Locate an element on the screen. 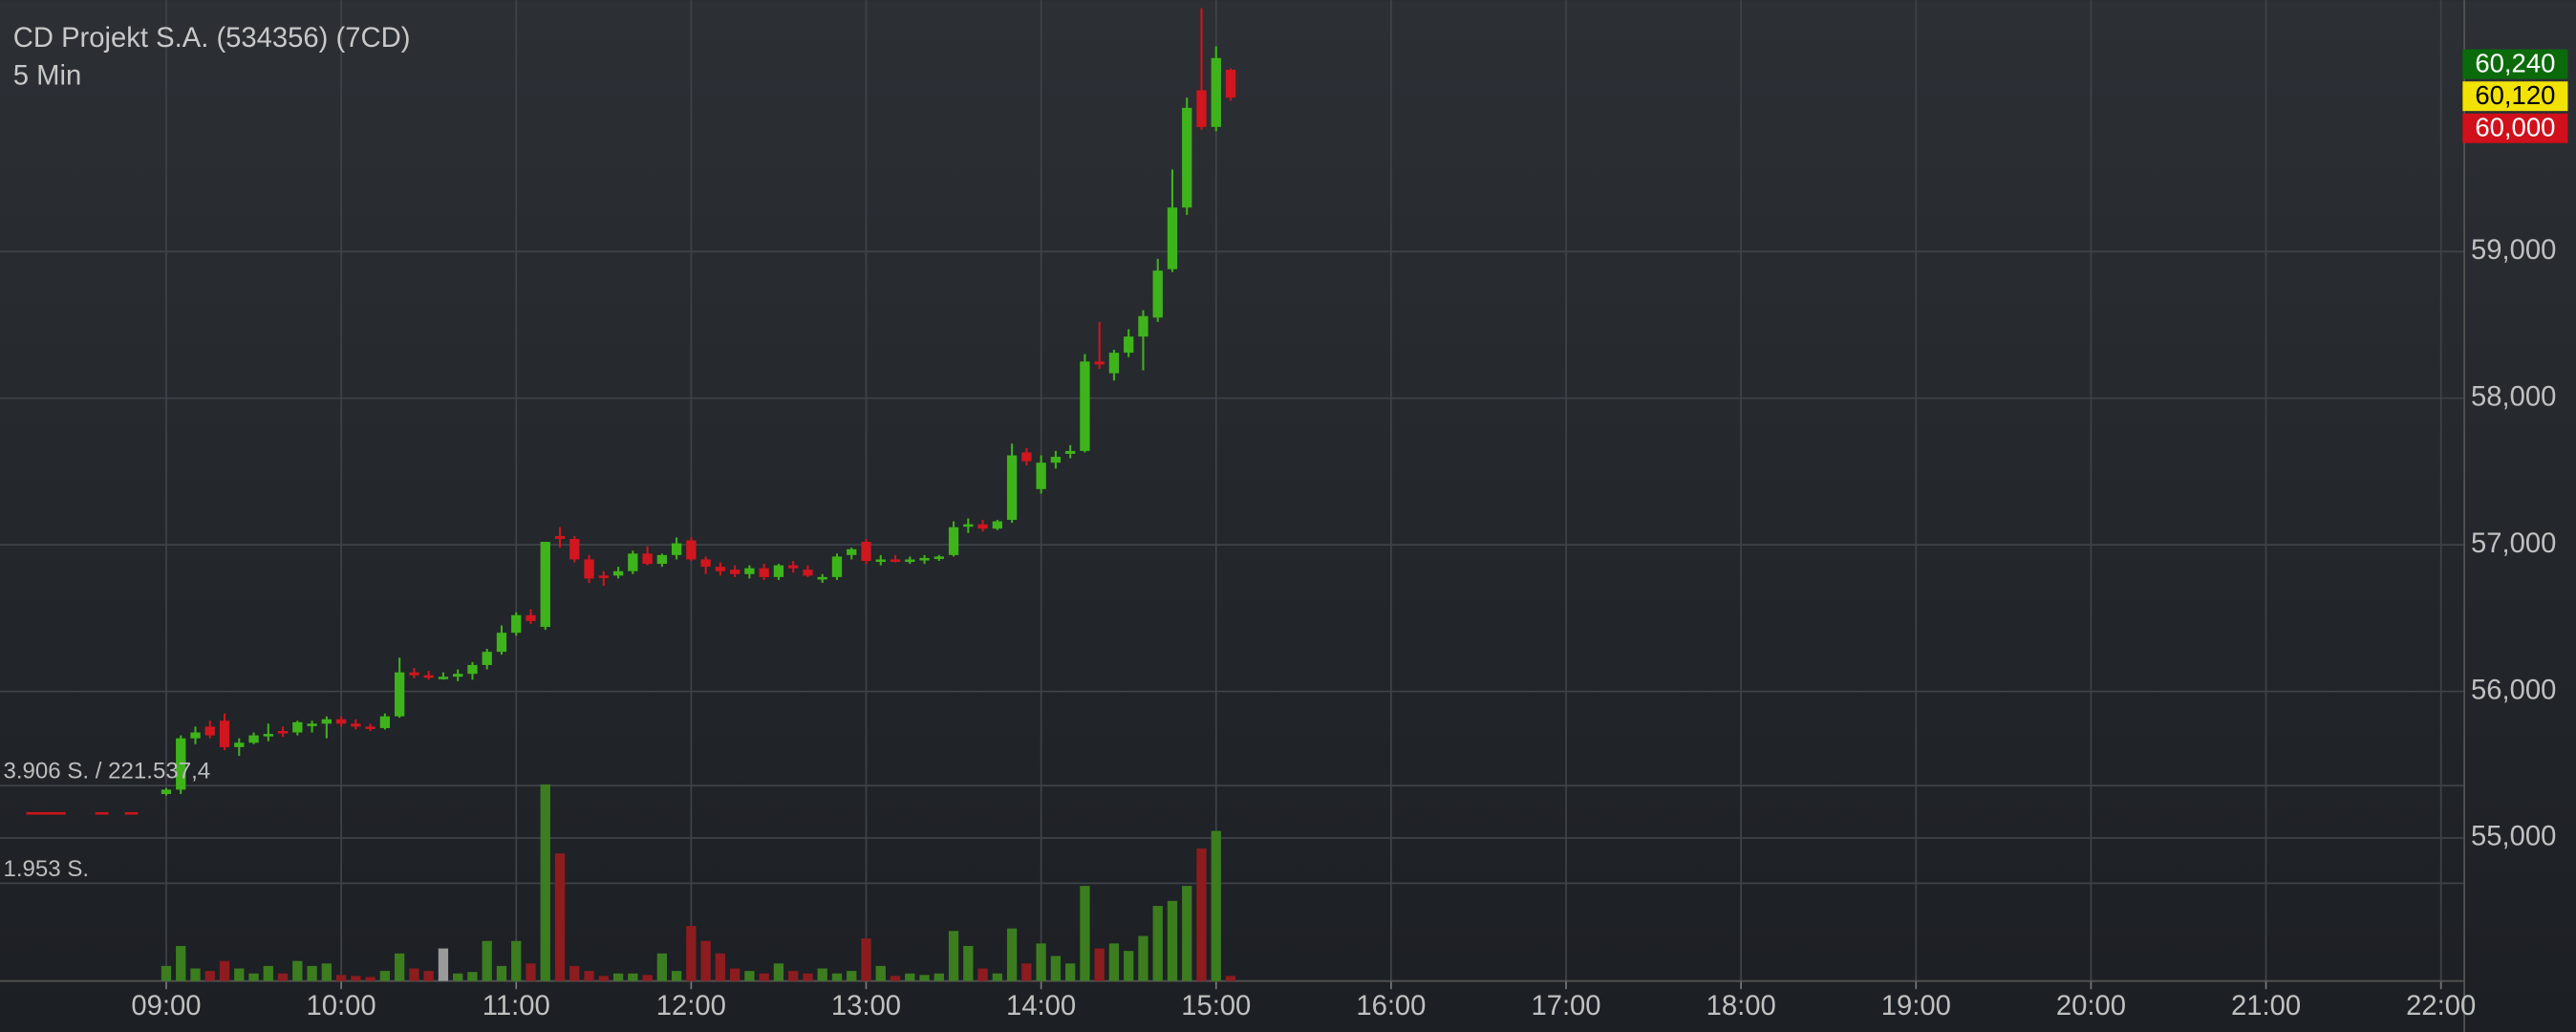  x-tick-label: 13:00 is located at coordinates (866, 1006).